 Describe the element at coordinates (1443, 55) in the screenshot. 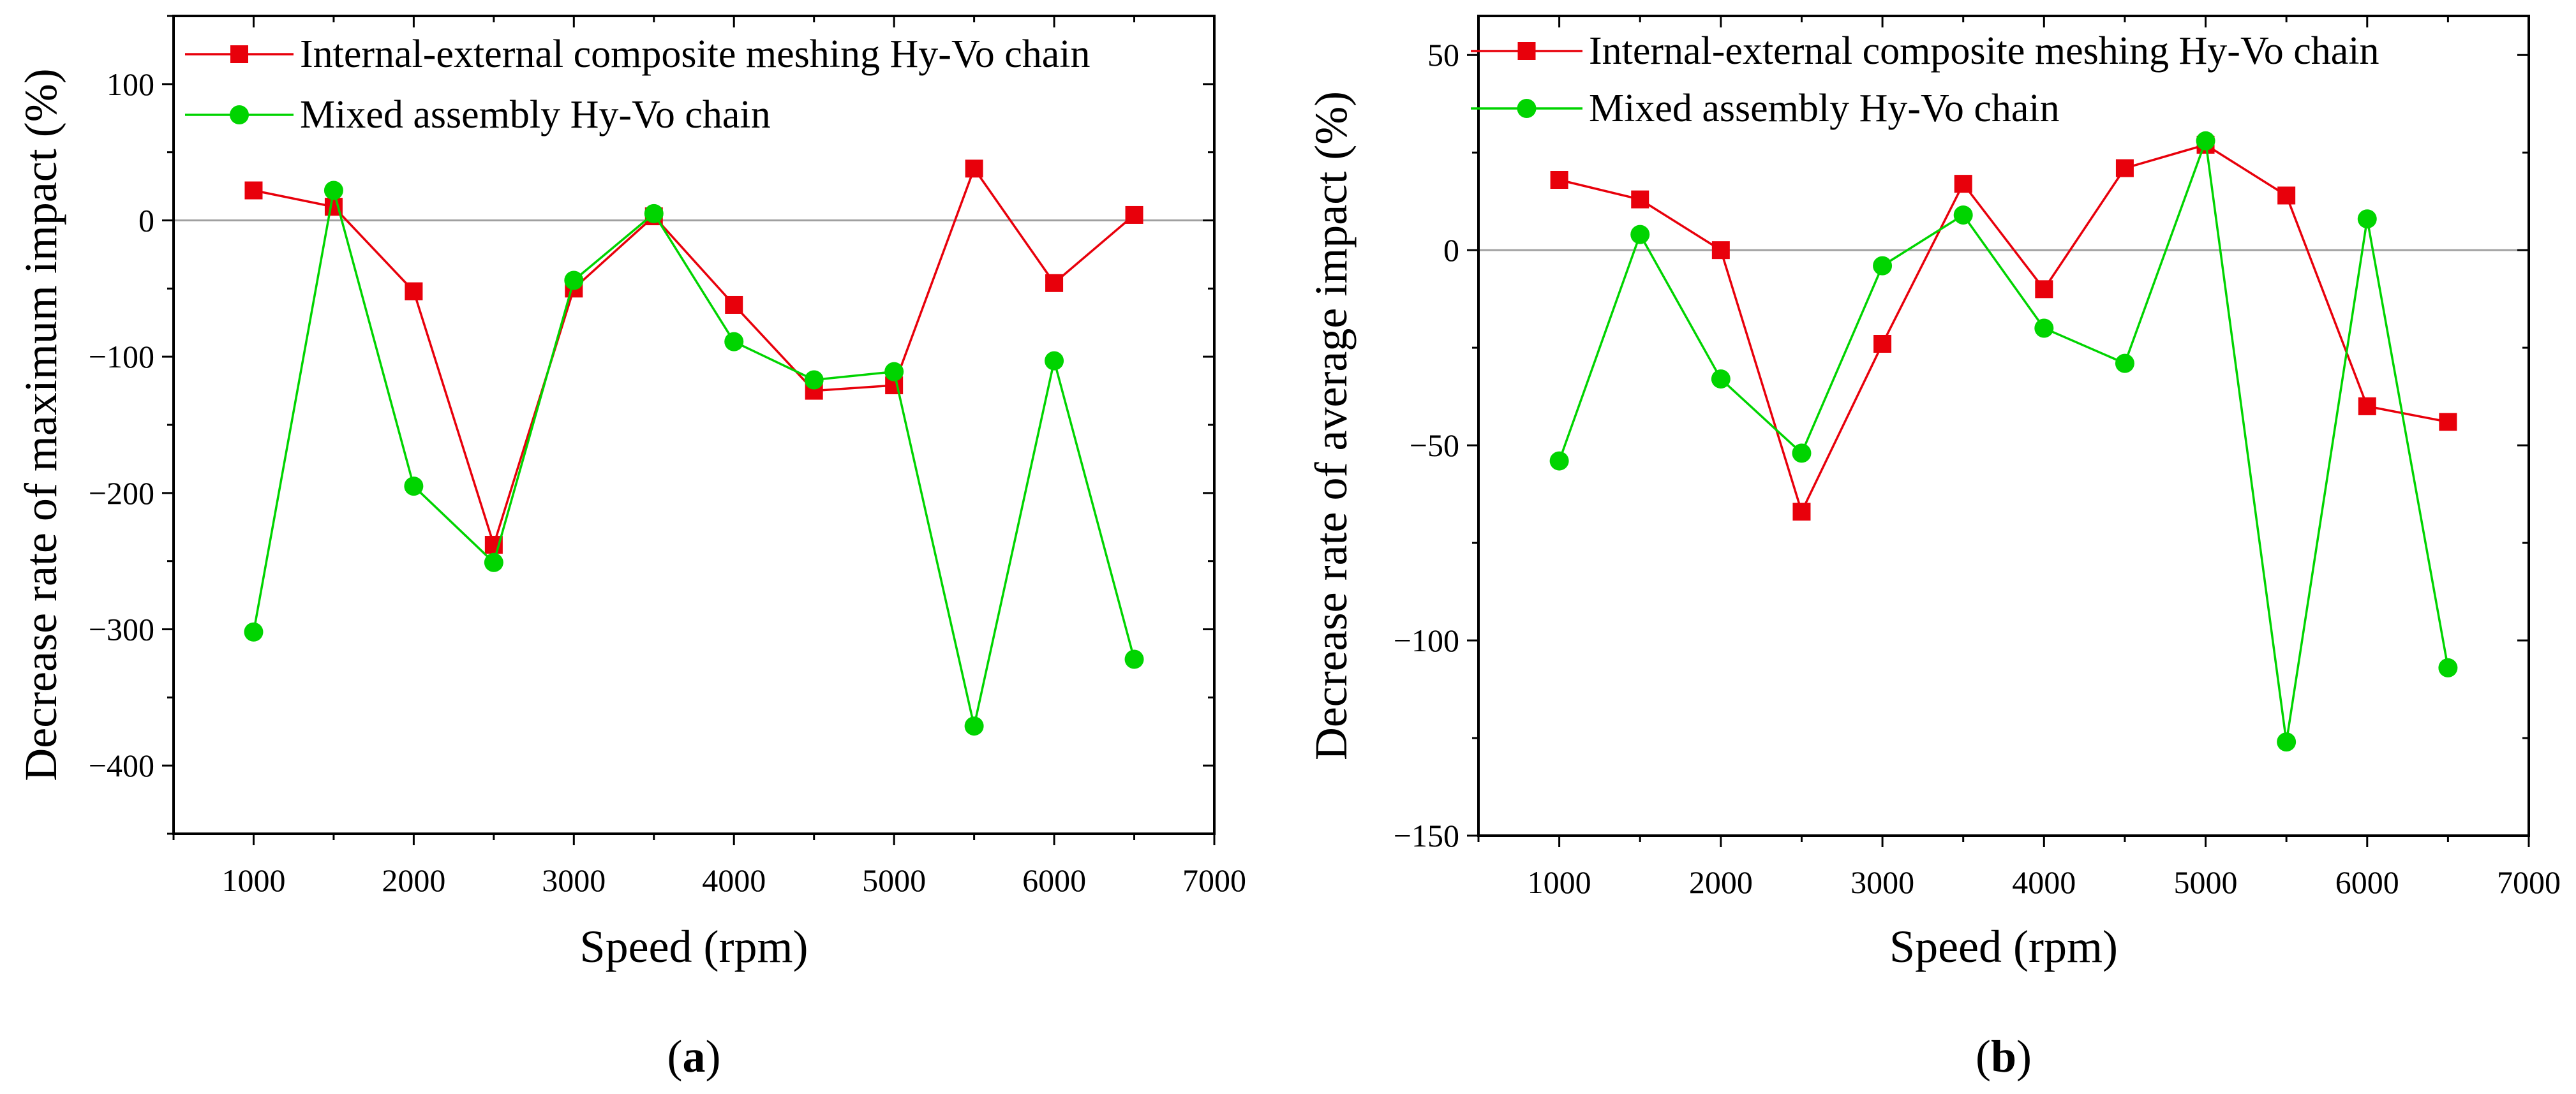

I see `y-tick-label: 50` at that location.